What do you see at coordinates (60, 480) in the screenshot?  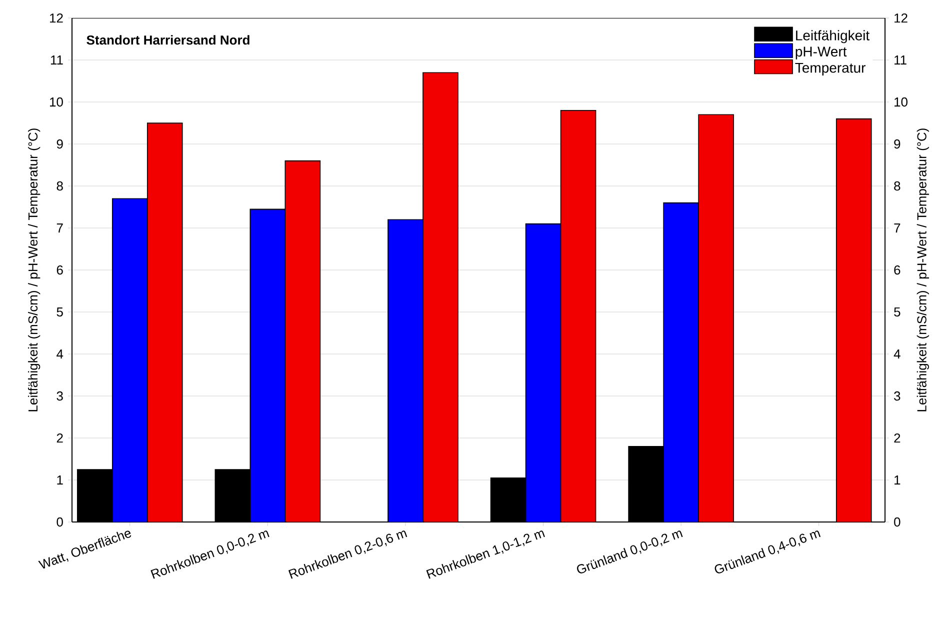 I see `y-tick-label: 1` at bounding box center [60, 480].